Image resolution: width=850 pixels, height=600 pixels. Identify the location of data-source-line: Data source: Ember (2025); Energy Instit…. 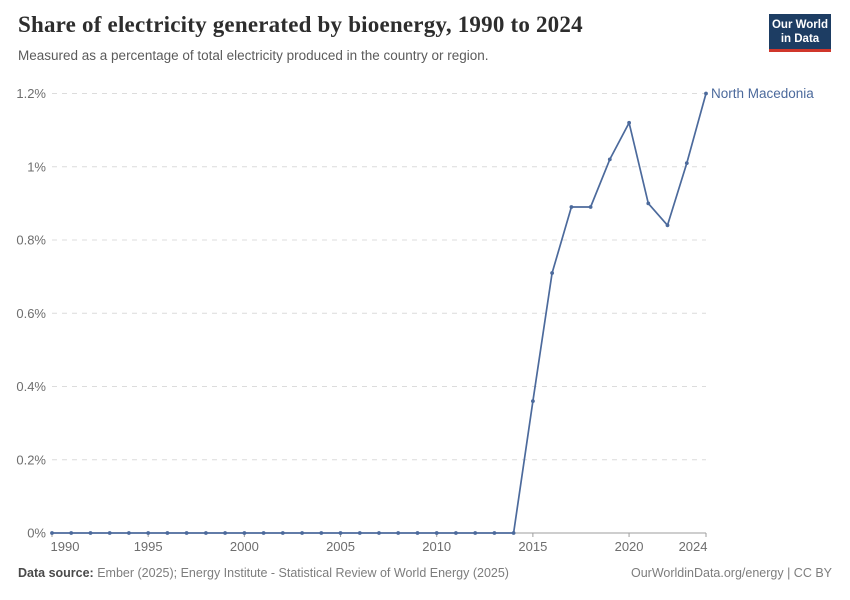
(263, 573).